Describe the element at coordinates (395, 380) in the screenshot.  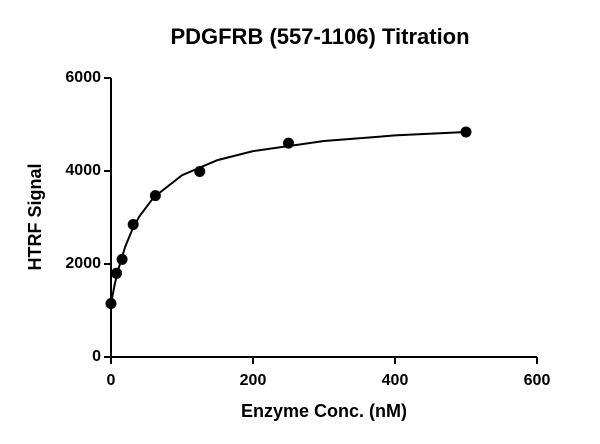
I see `x-tick-label: 400` at that location.